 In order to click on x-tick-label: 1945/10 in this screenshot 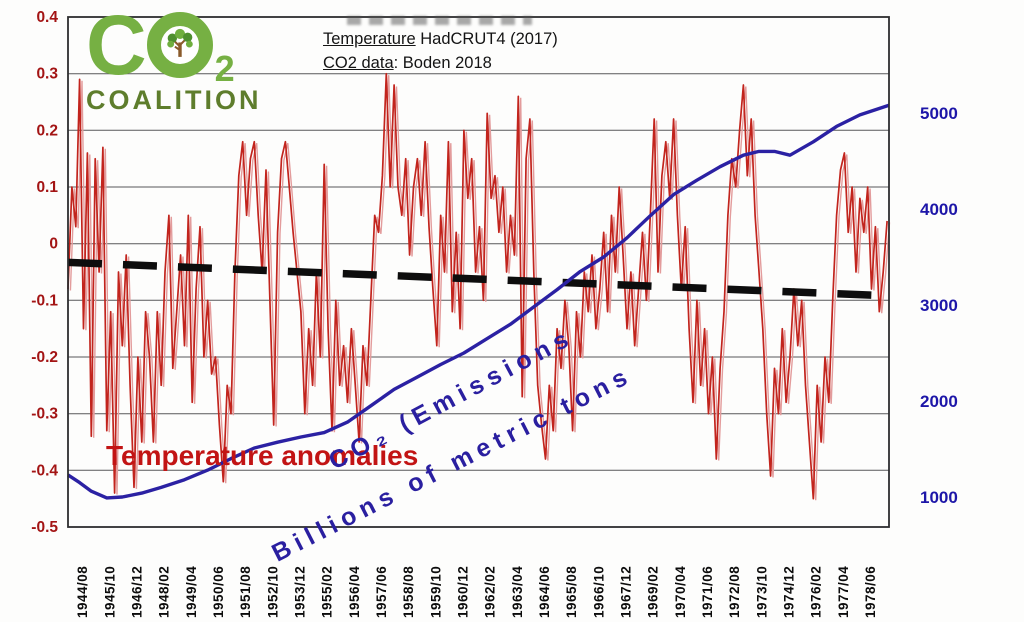, I will do `click(109, 592)`.